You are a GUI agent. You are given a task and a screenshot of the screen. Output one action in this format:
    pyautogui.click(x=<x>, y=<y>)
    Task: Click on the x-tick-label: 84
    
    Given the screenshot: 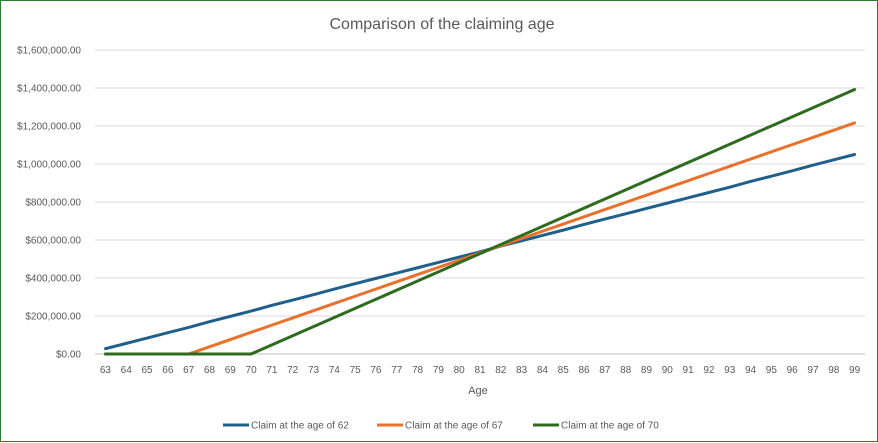 What is the action you would take?
    pyautogui.click(x=543, y=370)
    